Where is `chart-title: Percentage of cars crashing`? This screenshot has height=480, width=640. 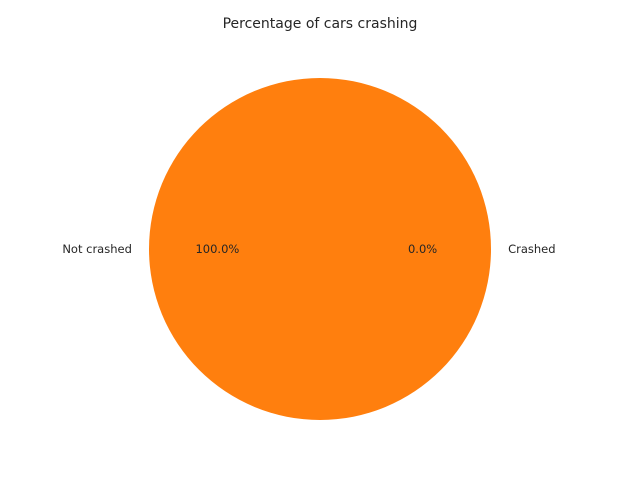
chart-title: Percentage of cars crashing is located at coordinates (320, 24).